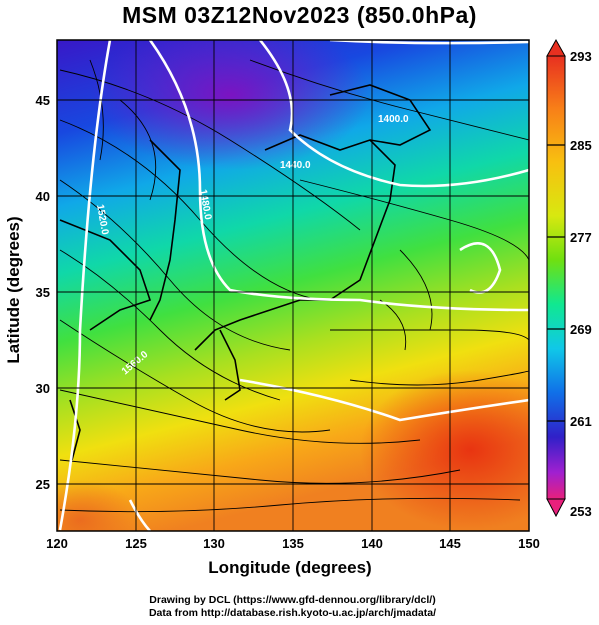 The width and height of the screenshot is (599, 625). What do you see at coordinates (393, 119) in the screenshot?
I see `contour-label-1400: 1400.0` at bounding box center [393, 119].